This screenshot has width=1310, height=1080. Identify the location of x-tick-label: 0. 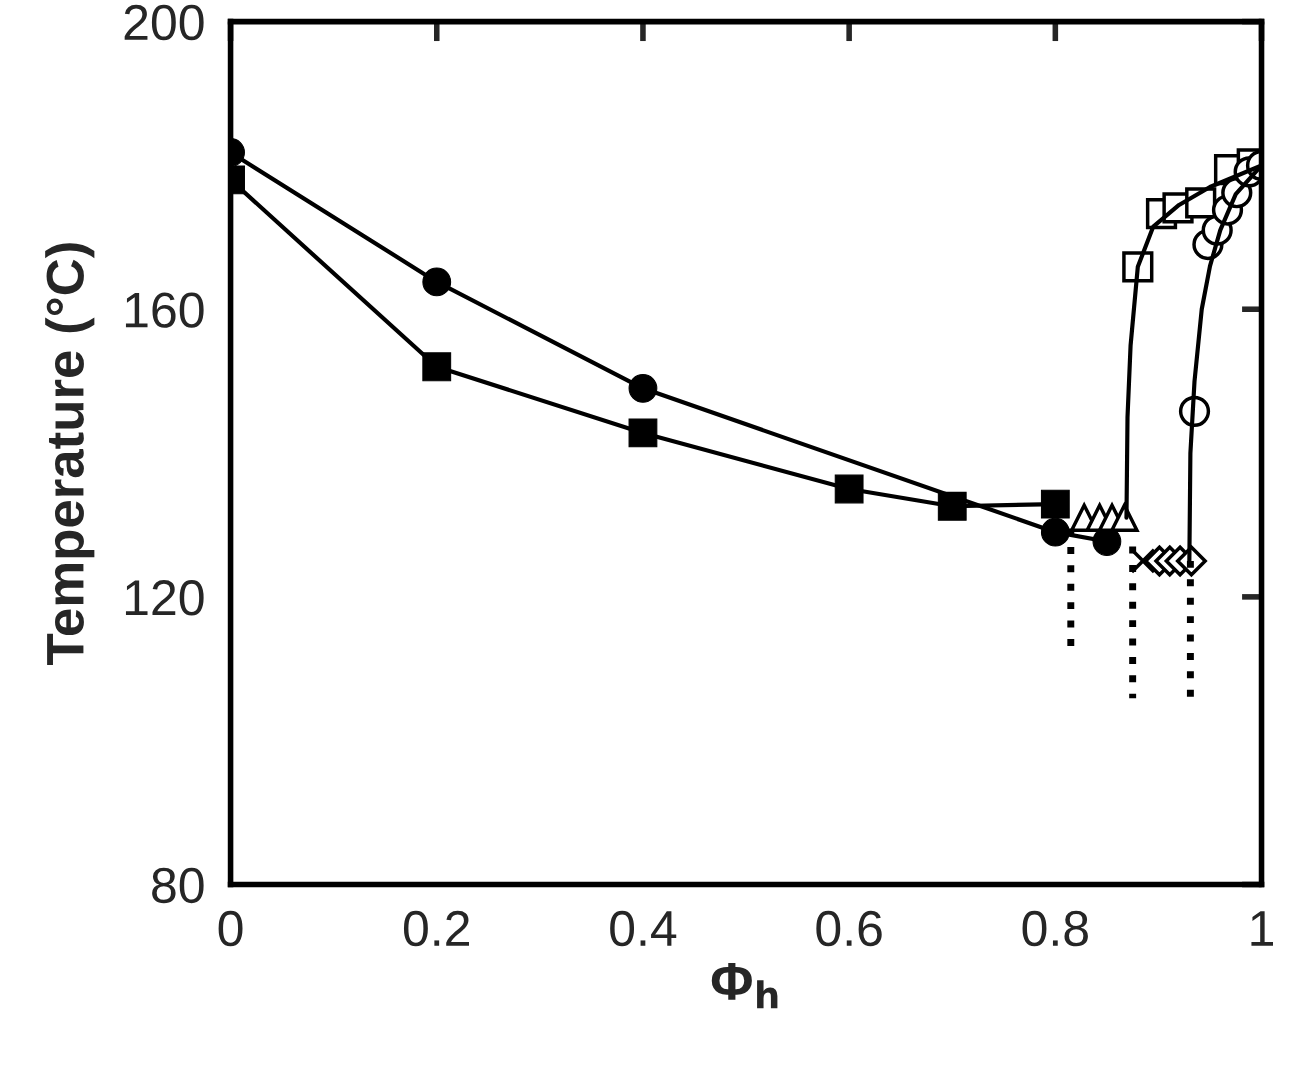
(230, 928).